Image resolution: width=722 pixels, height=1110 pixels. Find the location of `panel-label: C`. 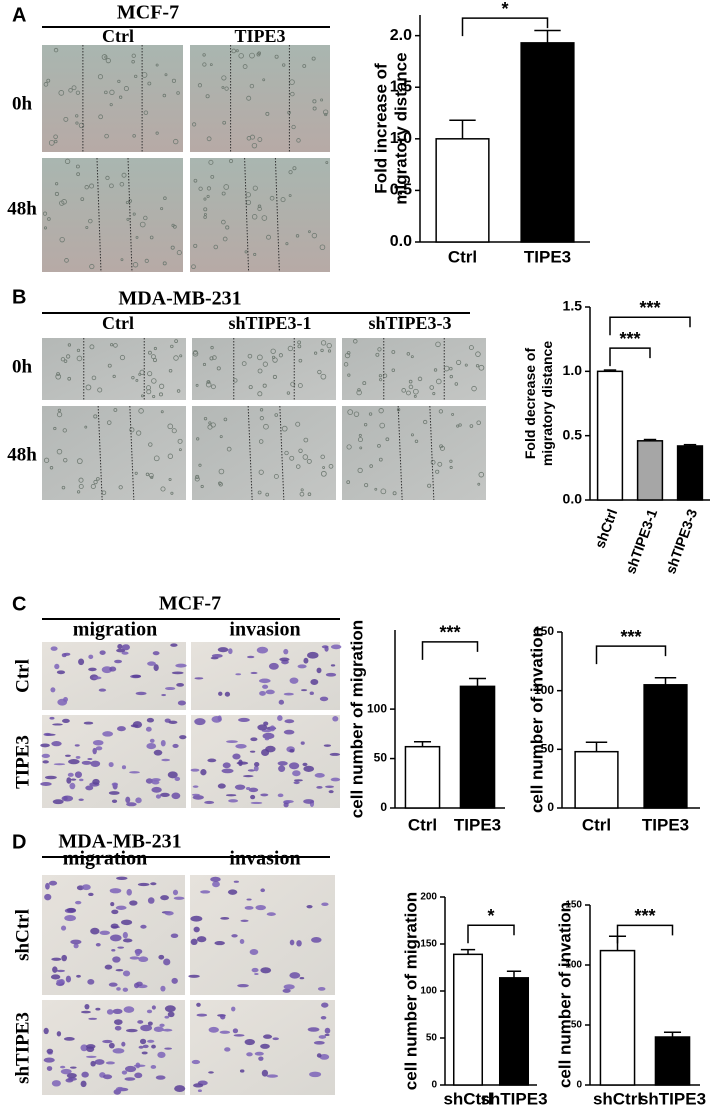

panel-label: C is located at coordinates (19, 604).